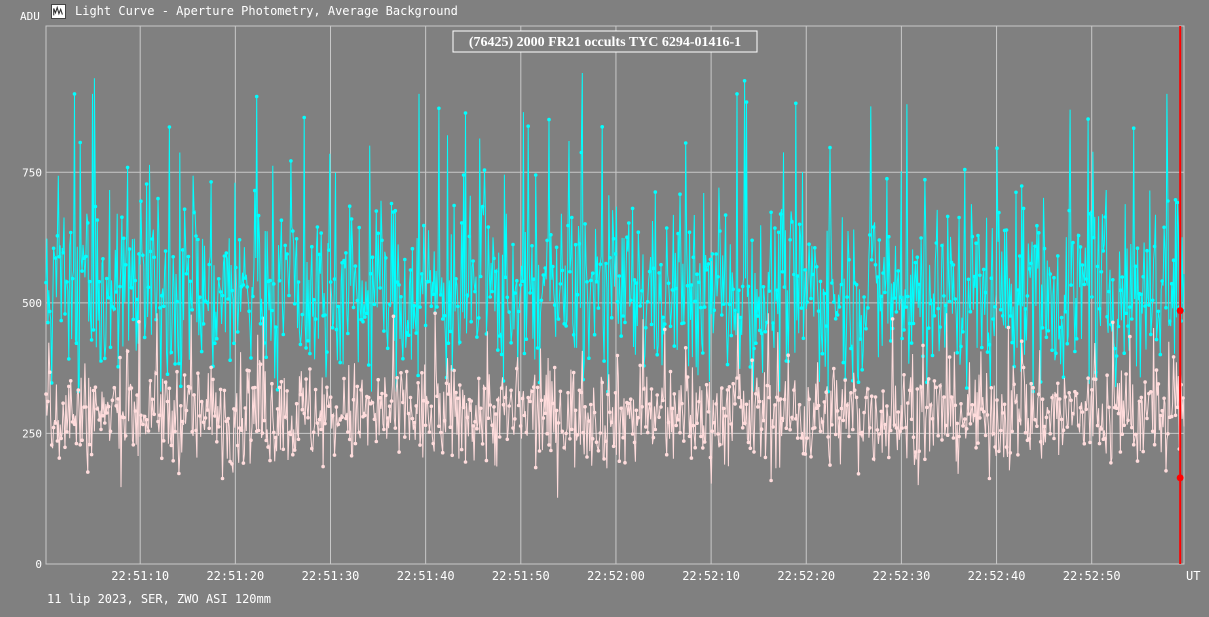 The width and height of the screenshot is (1209, 617). Describe the element at coordinates (806, 576) in the screenshot. I see `x-tick-label: 22:52:20` at that location.